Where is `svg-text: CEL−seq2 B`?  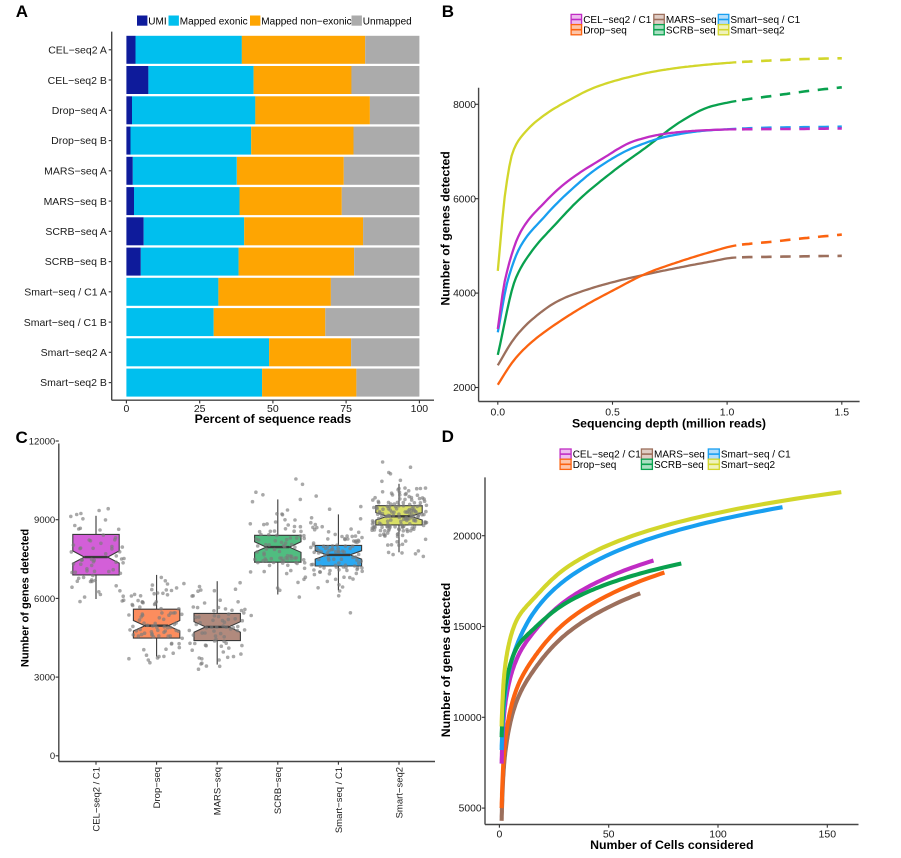 svg-text: CEL−seq2 B is located at coordinates (77, 81).